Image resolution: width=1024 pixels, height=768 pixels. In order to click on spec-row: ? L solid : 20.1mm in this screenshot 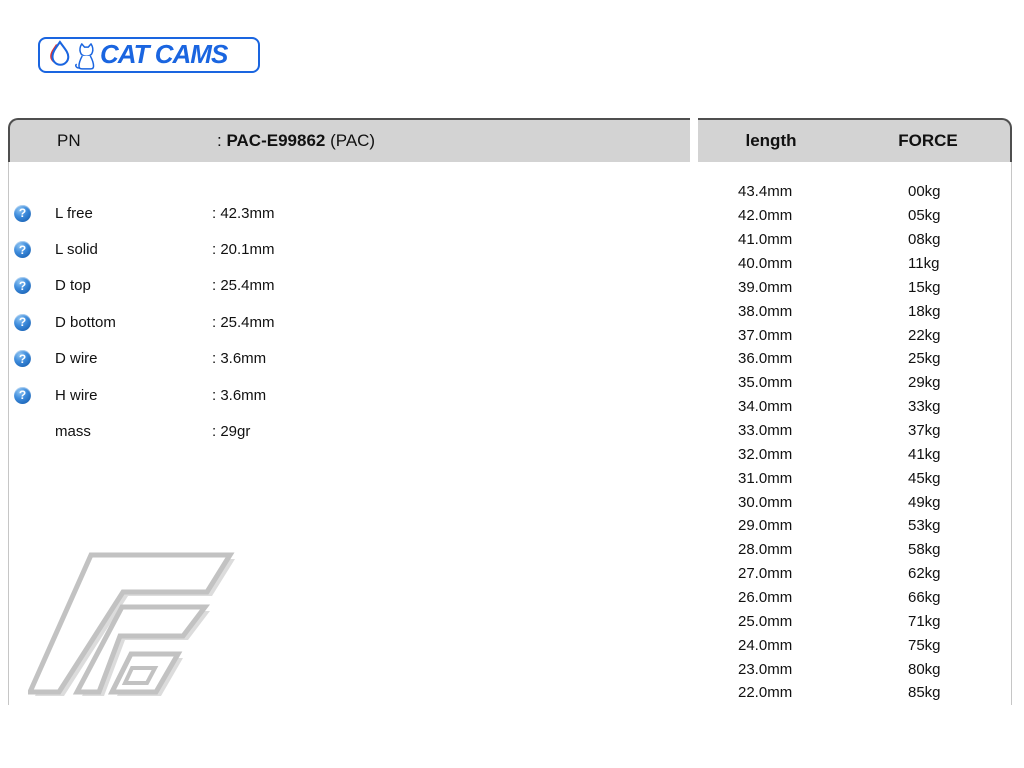, I will do `click(349, 249)`.